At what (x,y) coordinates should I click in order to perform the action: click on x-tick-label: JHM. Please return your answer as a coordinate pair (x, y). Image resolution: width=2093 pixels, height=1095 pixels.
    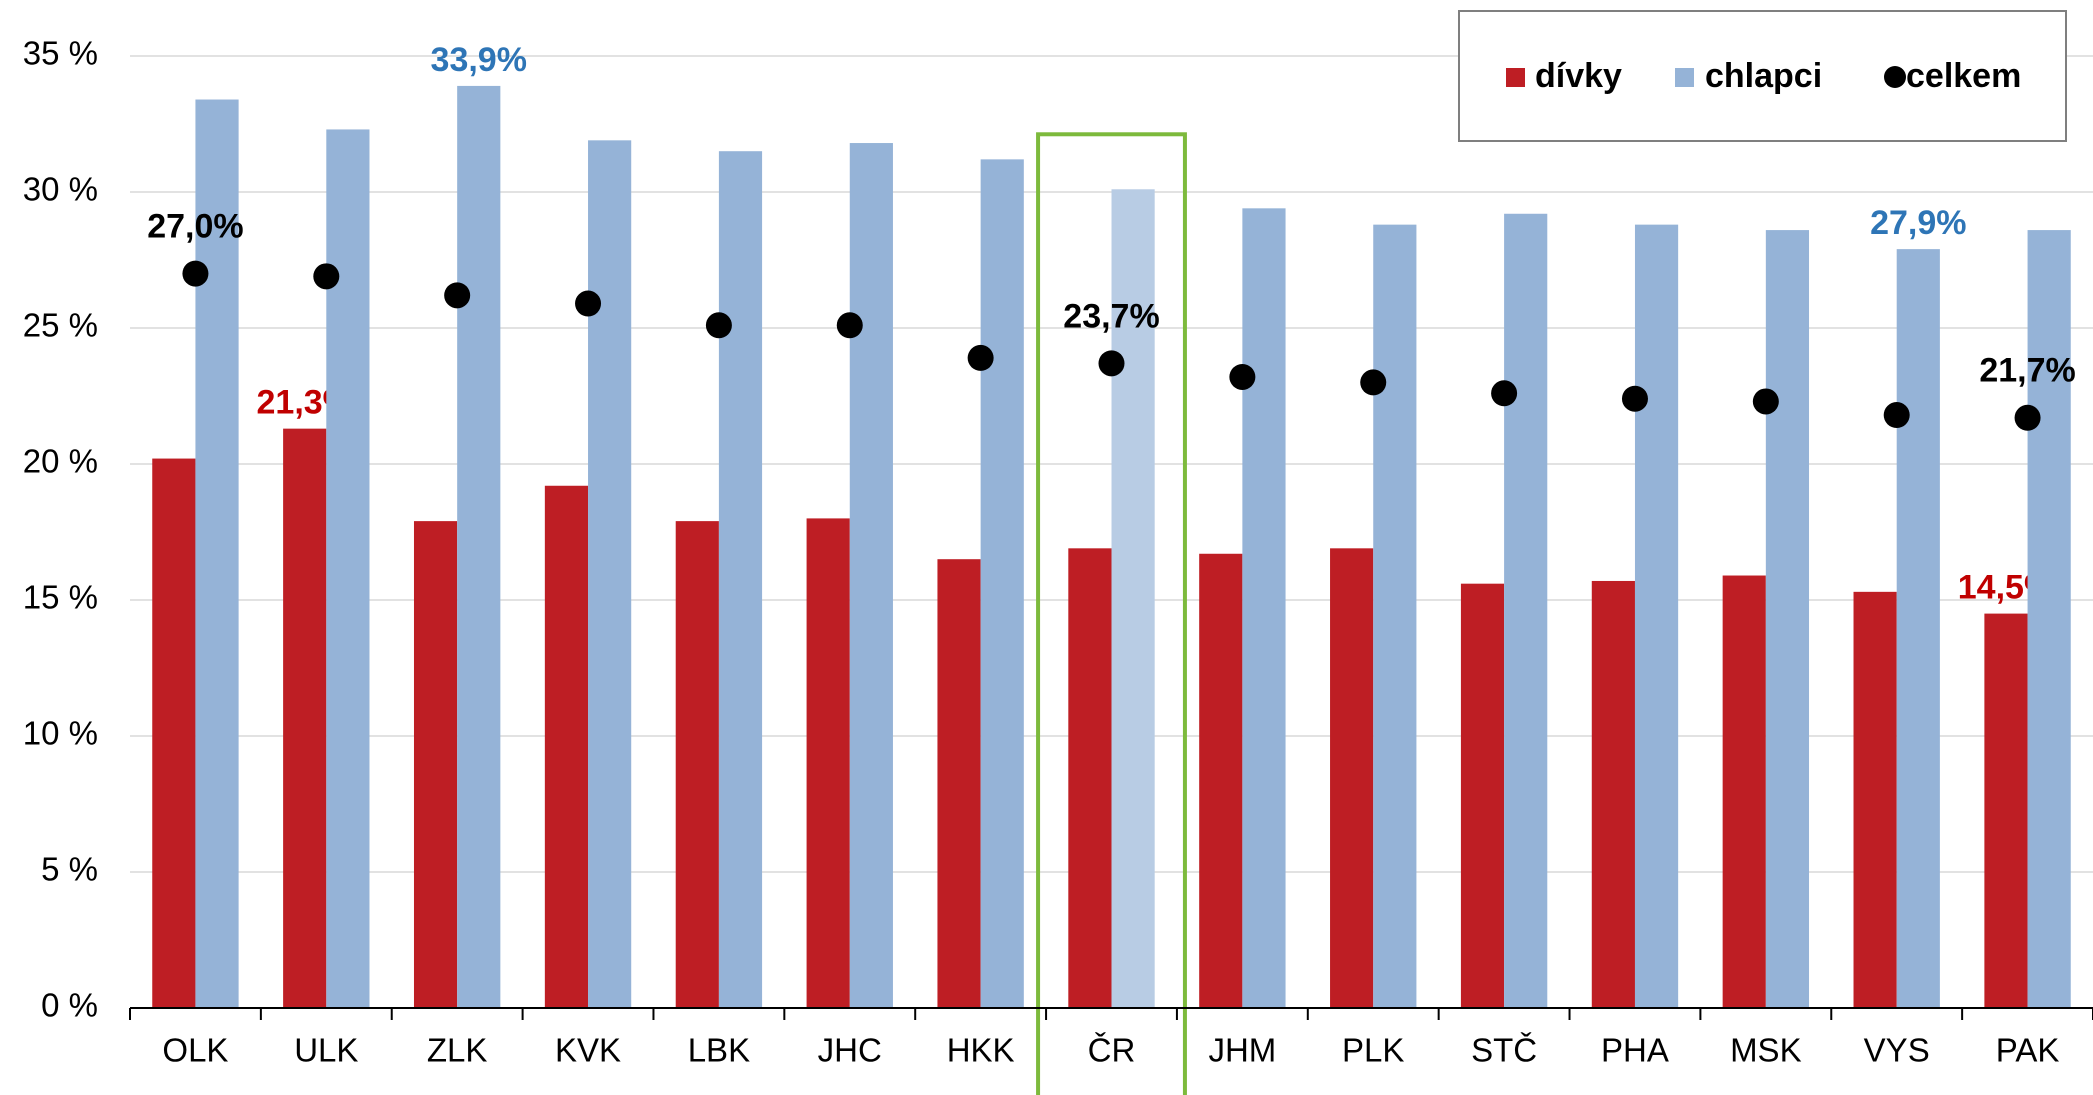
    Looking at the image, I should click on (1242, 1050).